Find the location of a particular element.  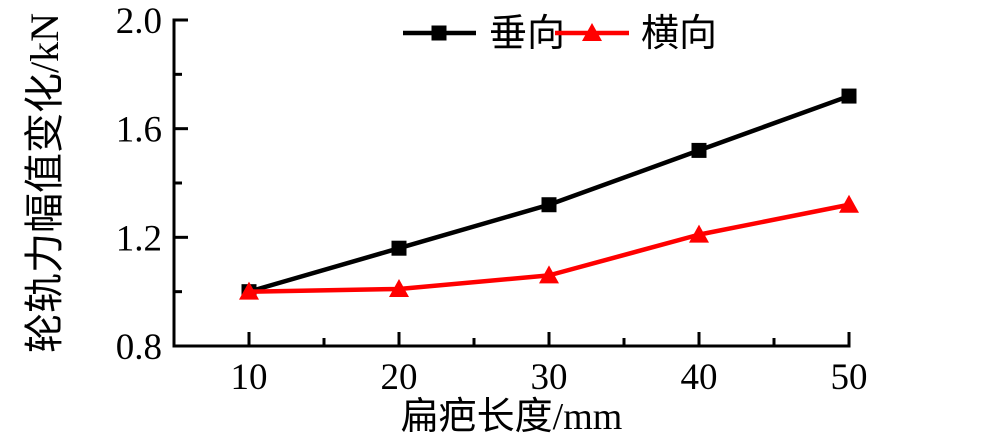

y-tick-label: 0.8 is located at coordinates (139, 347).